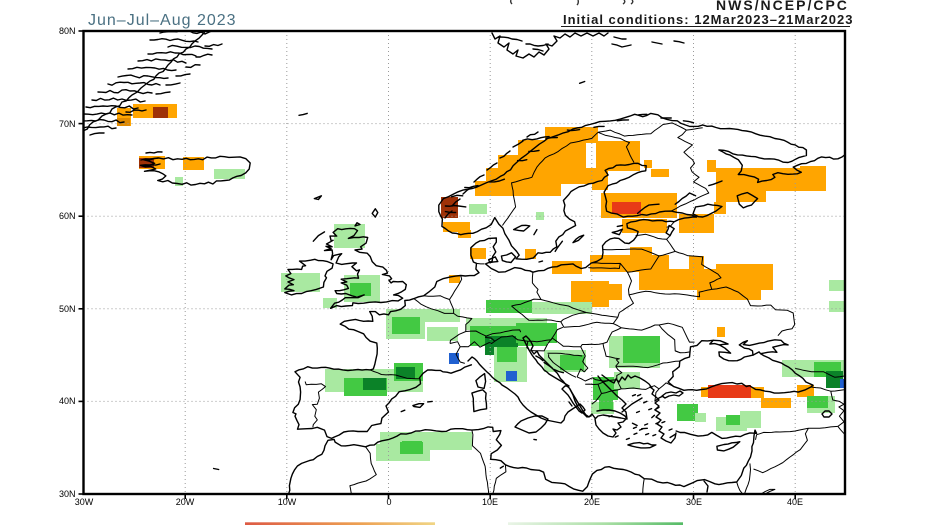 The width and height of the screenshot is (930, 525). Describe the element at coordinates (185, 502) in the screenshot. I see `svg-text: 20W` at that location.